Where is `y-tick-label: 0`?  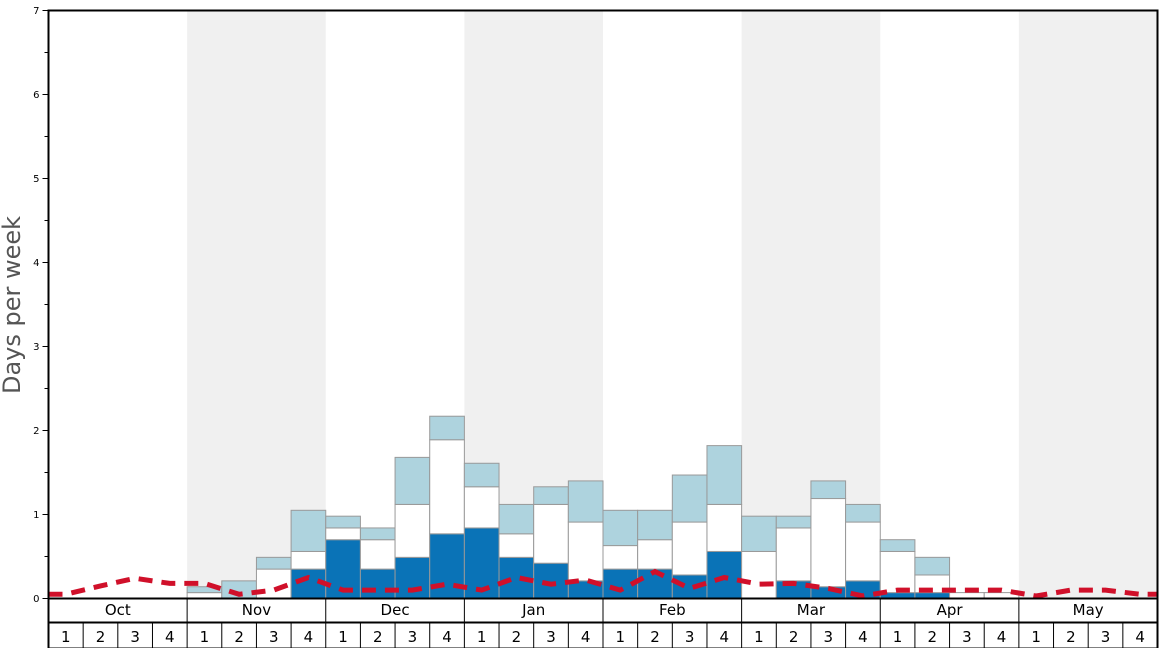 y-tick-label: 0 is located at coordinates (36, 599).